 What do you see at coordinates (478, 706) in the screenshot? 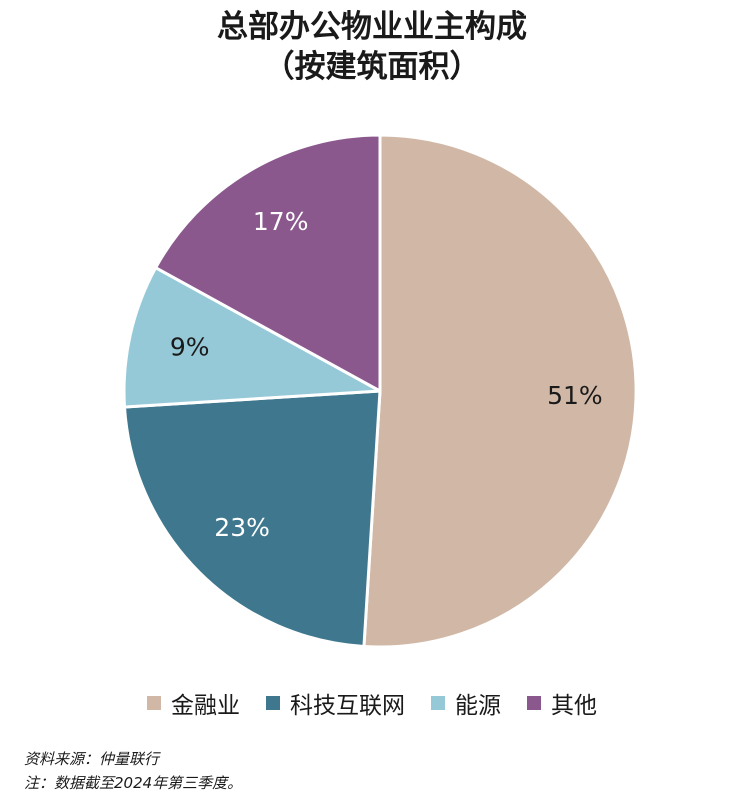
I see `legend-label-2: 能源` at bounding box center [478, 706].